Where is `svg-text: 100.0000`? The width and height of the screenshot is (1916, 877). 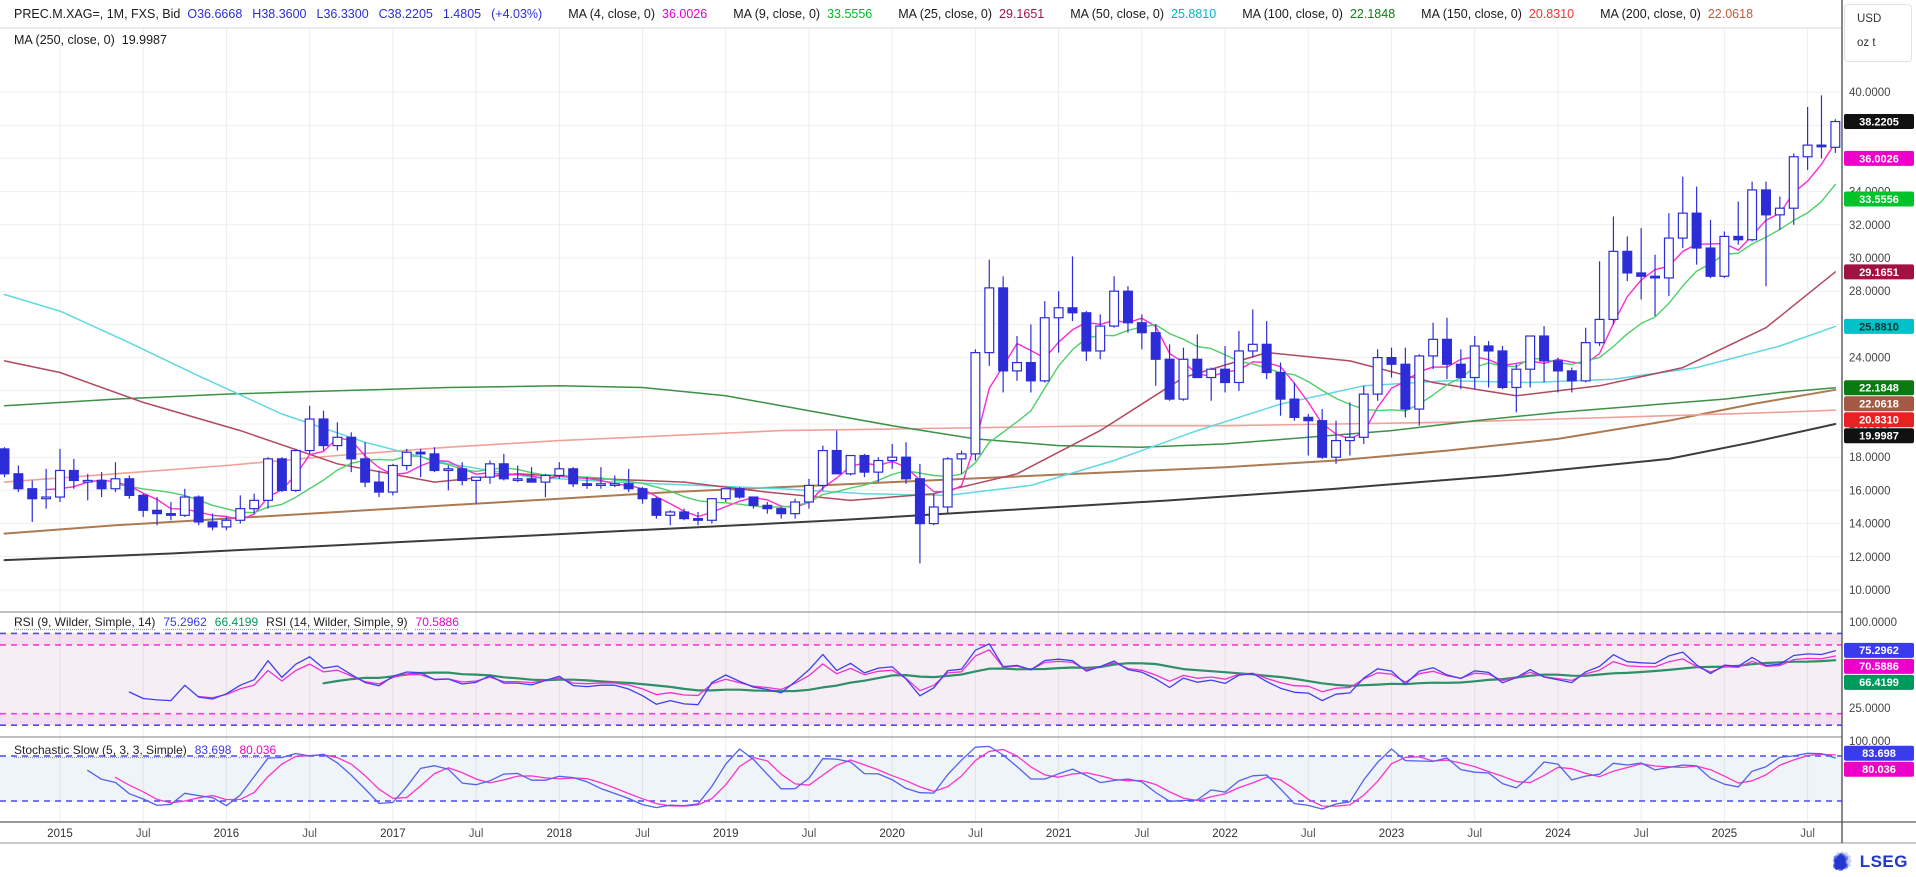 svg-text: 100.0000 is located at coordinates (1873, 623).